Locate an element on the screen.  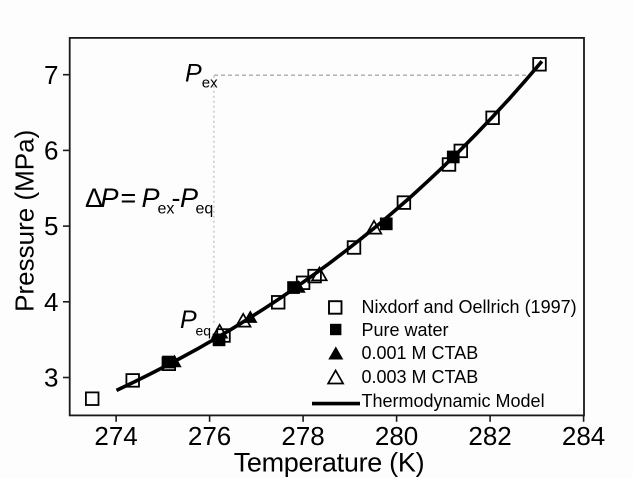
svg-text: Pressure (MPa) is located at coordinates (25, 221).